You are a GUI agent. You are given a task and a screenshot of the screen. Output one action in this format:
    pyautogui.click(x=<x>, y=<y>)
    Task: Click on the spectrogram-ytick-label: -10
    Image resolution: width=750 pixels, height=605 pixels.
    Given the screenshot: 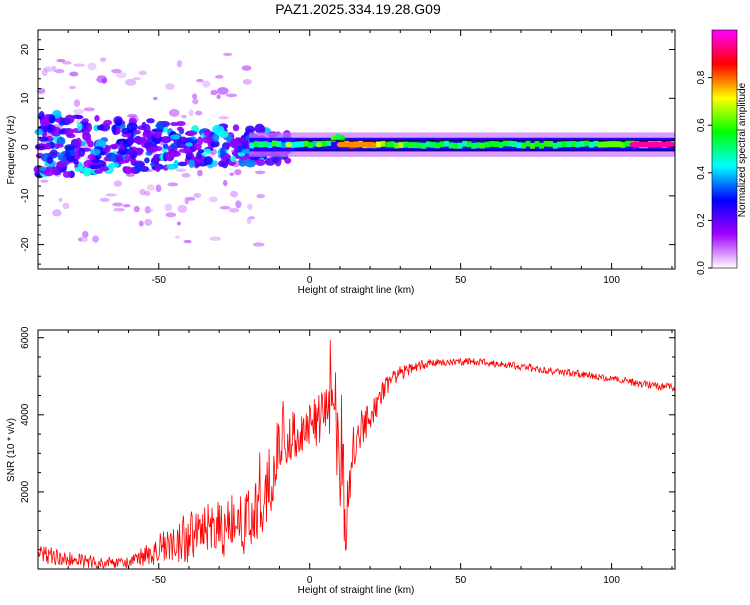 What is the action you would take?
    pyautogui.click(x=25, y=195)
    